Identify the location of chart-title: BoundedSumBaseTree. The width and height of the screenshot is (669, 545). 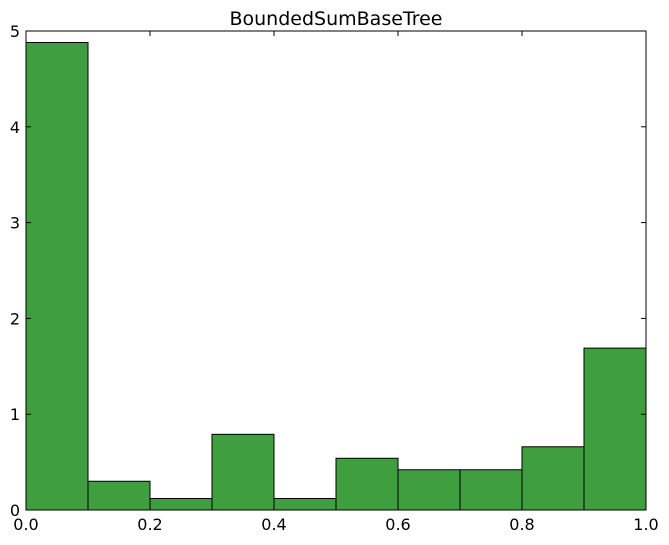
(335, 19).